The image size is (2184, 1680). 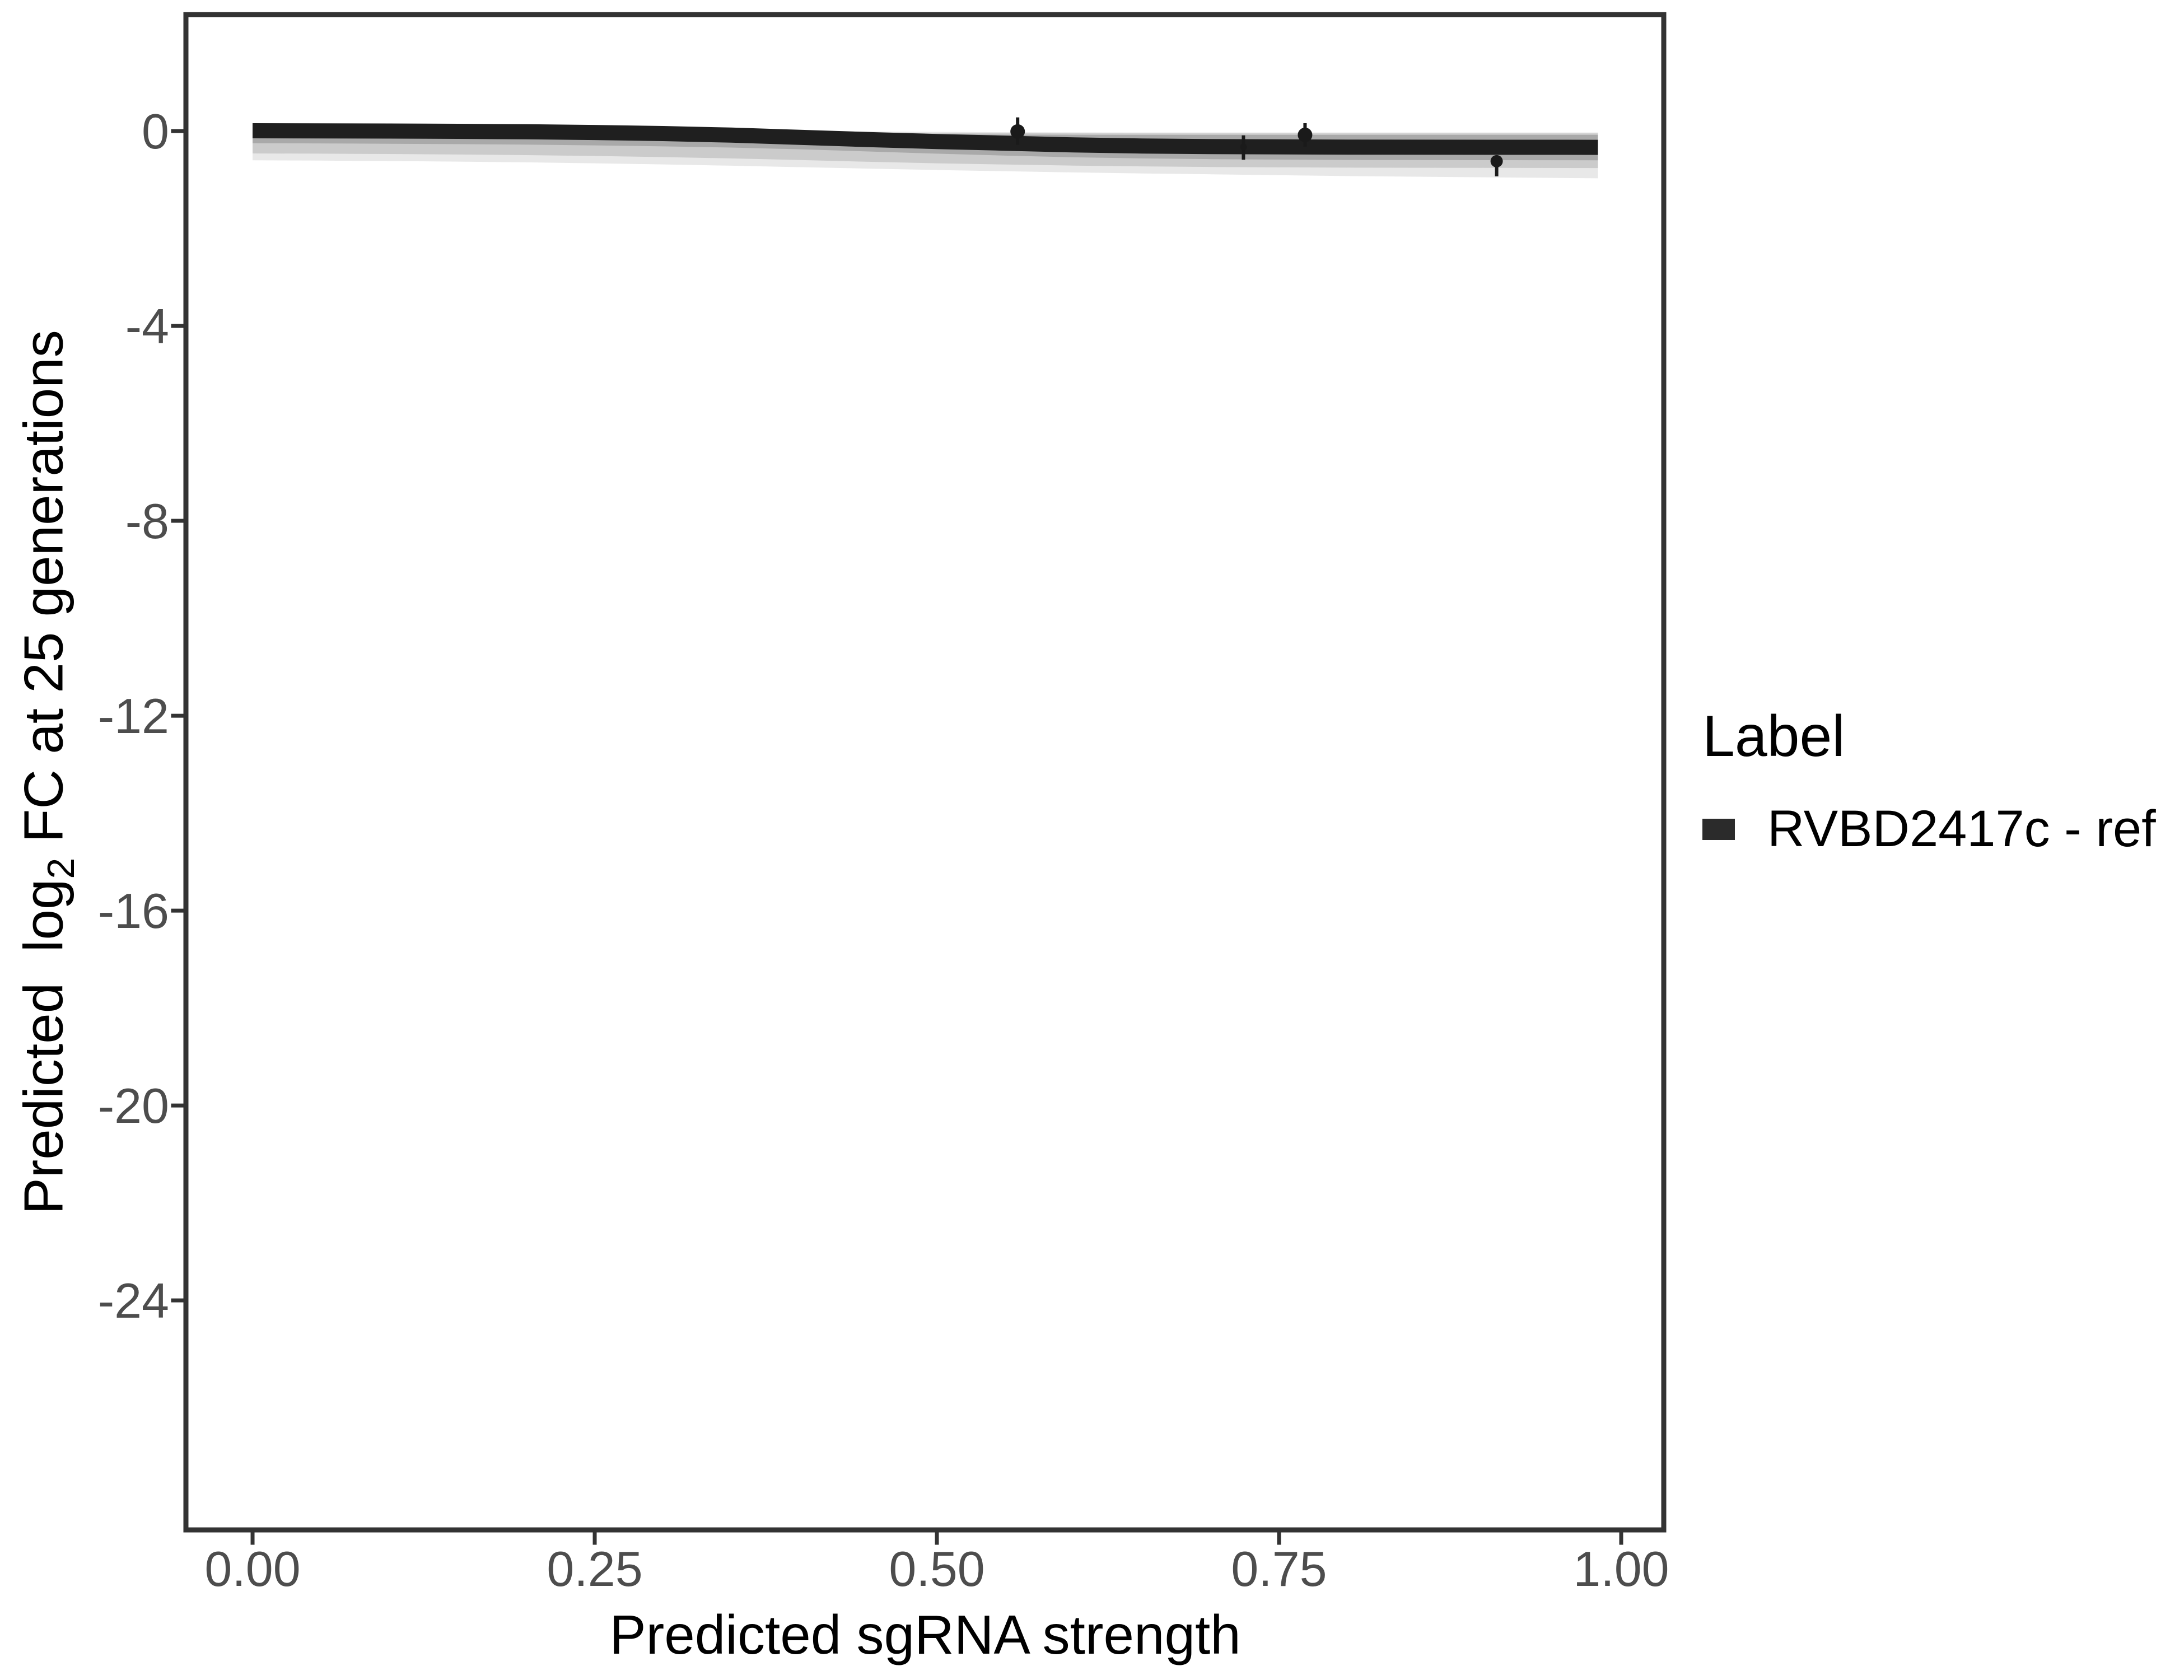 I want to click on x-tick-label: 0.50, so click(x=937, y=1569).